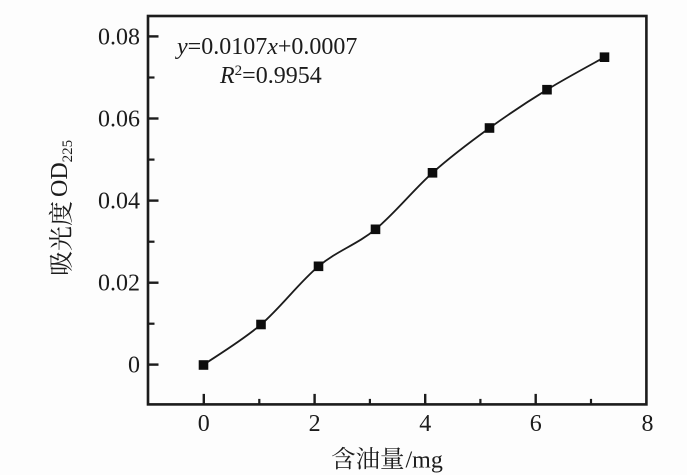  I want to click on svg-text: 8, so click(648, 424).